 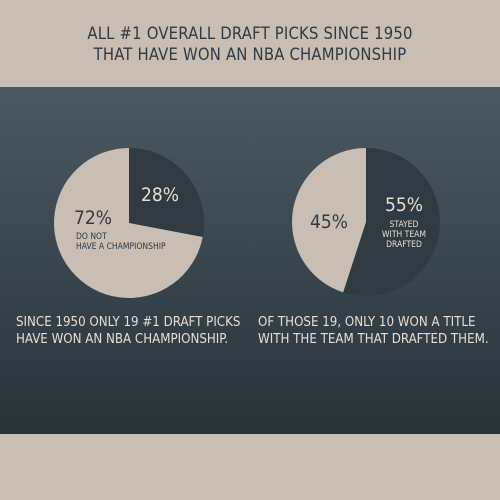 What do you see at coordinates (373, 339) in the screenshot?
I see `caption-right-line2: WITH THE TEAM THAT DRAFTED THEM.` at bounding box center [373, 339].